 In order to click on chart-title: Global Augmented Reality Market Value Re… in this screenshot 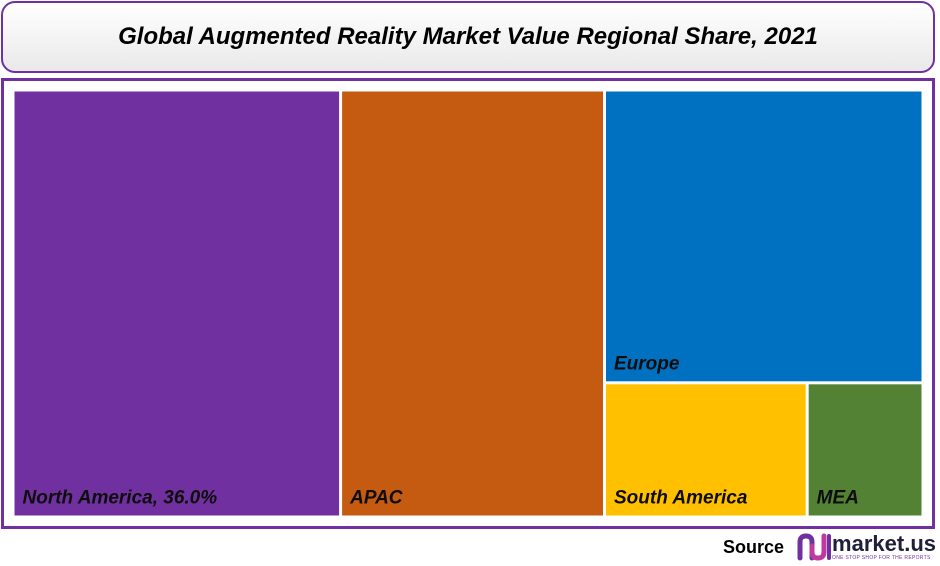, I will do `click(468, 36)`.